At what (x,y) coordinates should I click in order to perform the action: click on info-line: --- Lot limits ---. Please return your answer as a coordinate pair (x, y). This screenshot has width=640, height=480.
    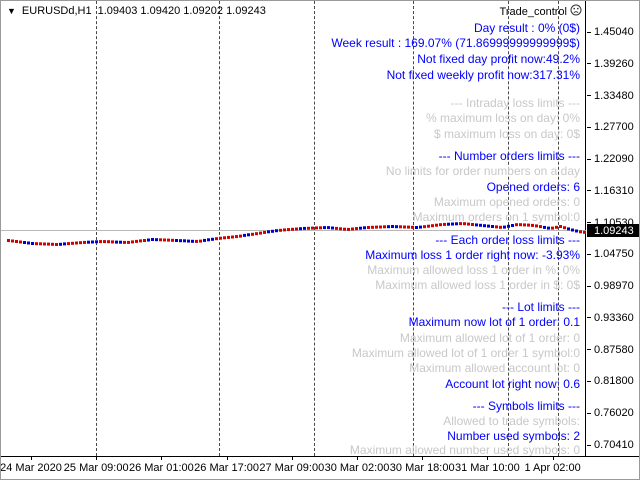
    Looking at the image, I should click on (541, 307).